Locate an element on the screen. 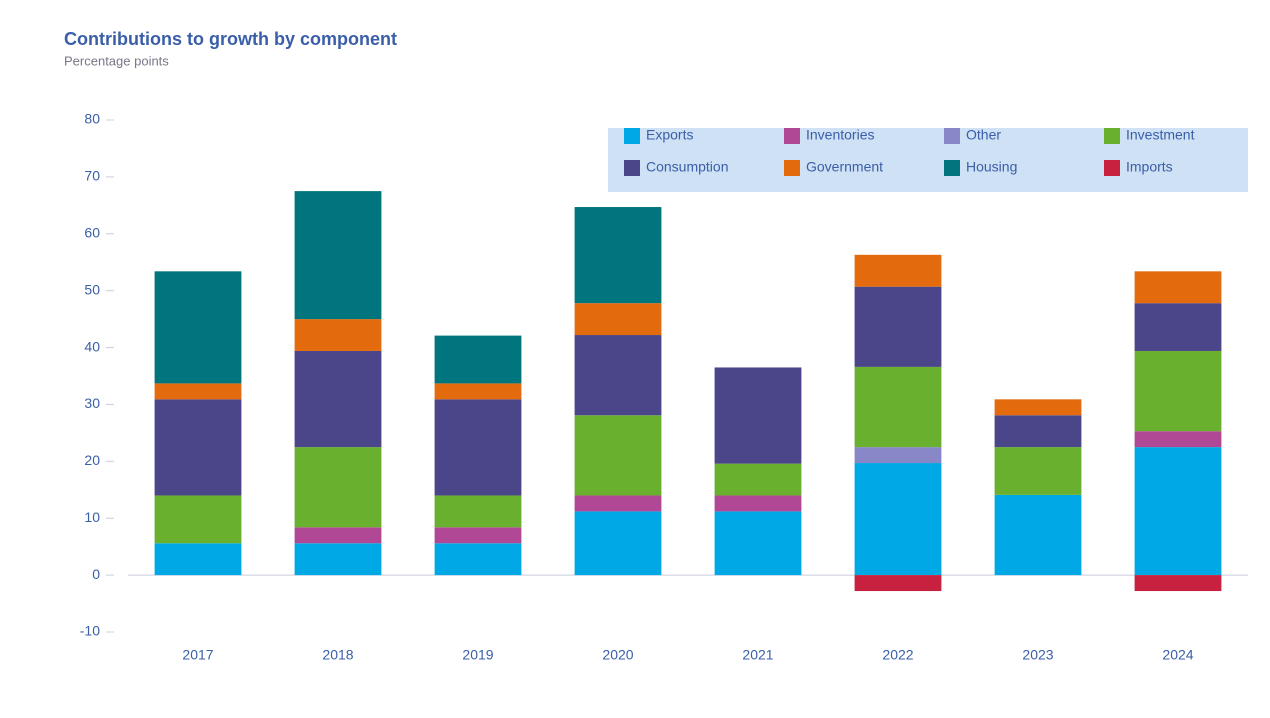 This screenshot has height=718, width=1270. legend-label: Exports is located at coordinates (669, 135).